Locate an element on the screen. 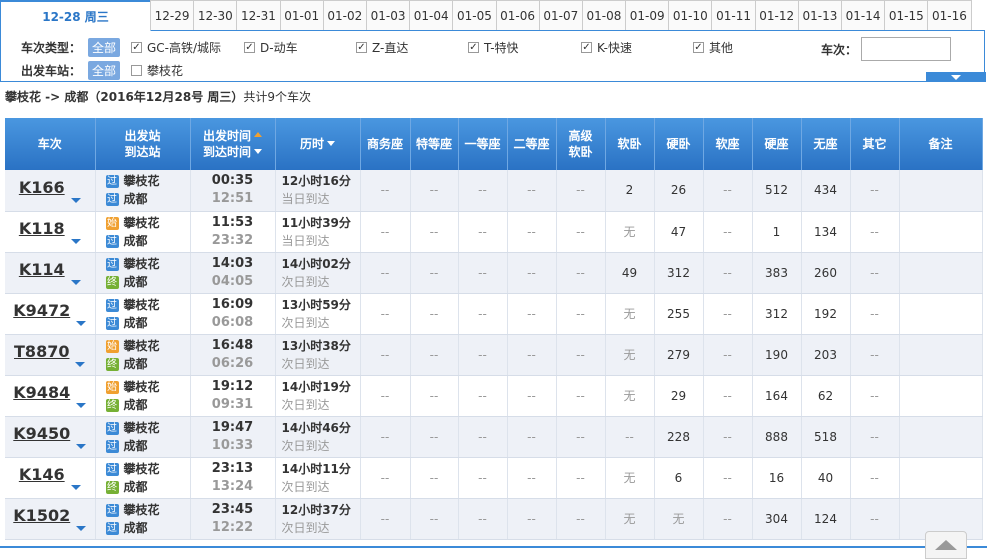  date-tab: 12-28 周三 is located at coordinates (75, 15).